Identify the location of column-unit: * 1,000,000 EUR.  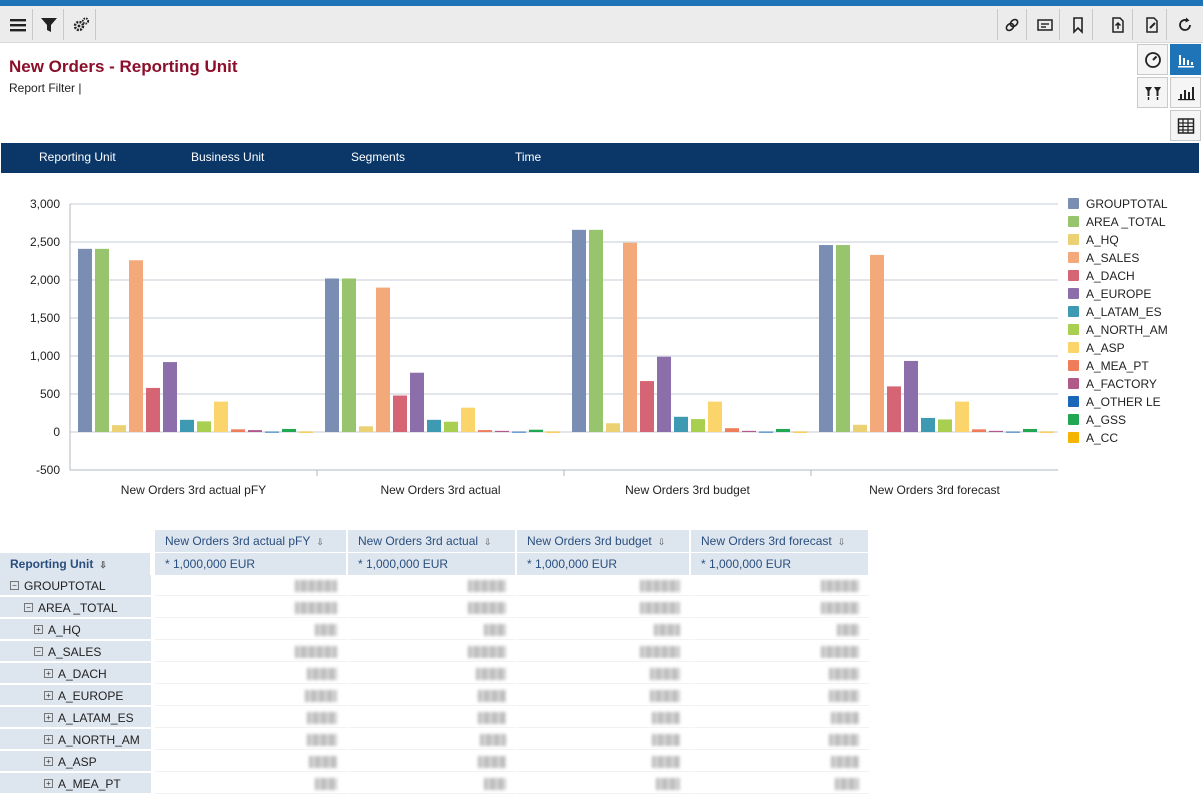
(432, 564).